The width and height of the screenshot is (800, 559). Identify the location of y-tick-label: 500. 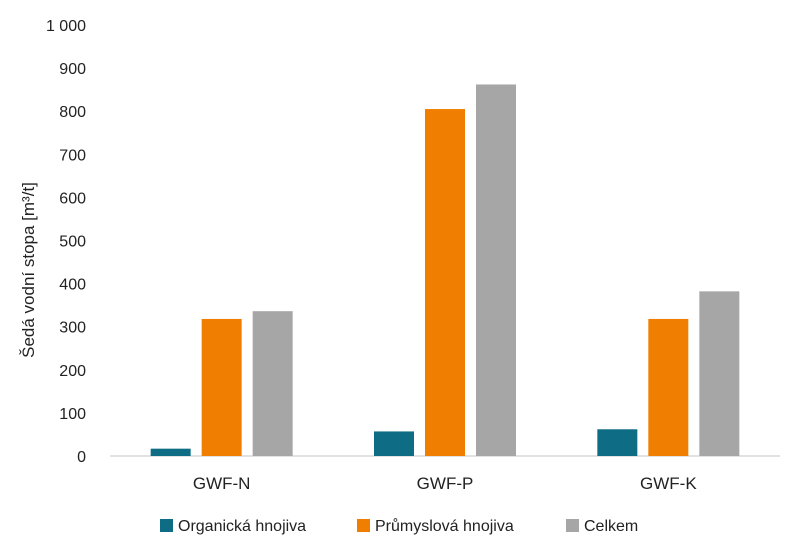
(72, 242).